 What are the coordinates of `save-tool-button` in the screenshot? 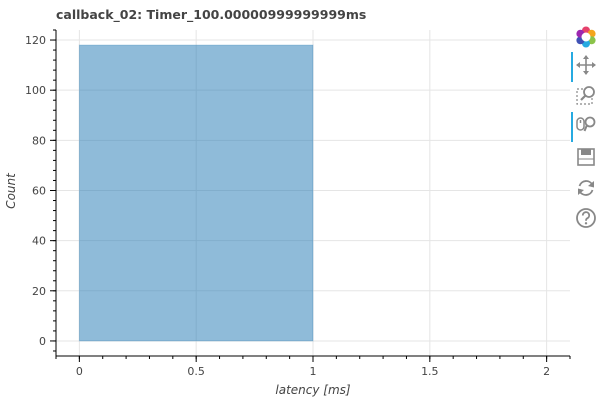 It's located at (585, 157).